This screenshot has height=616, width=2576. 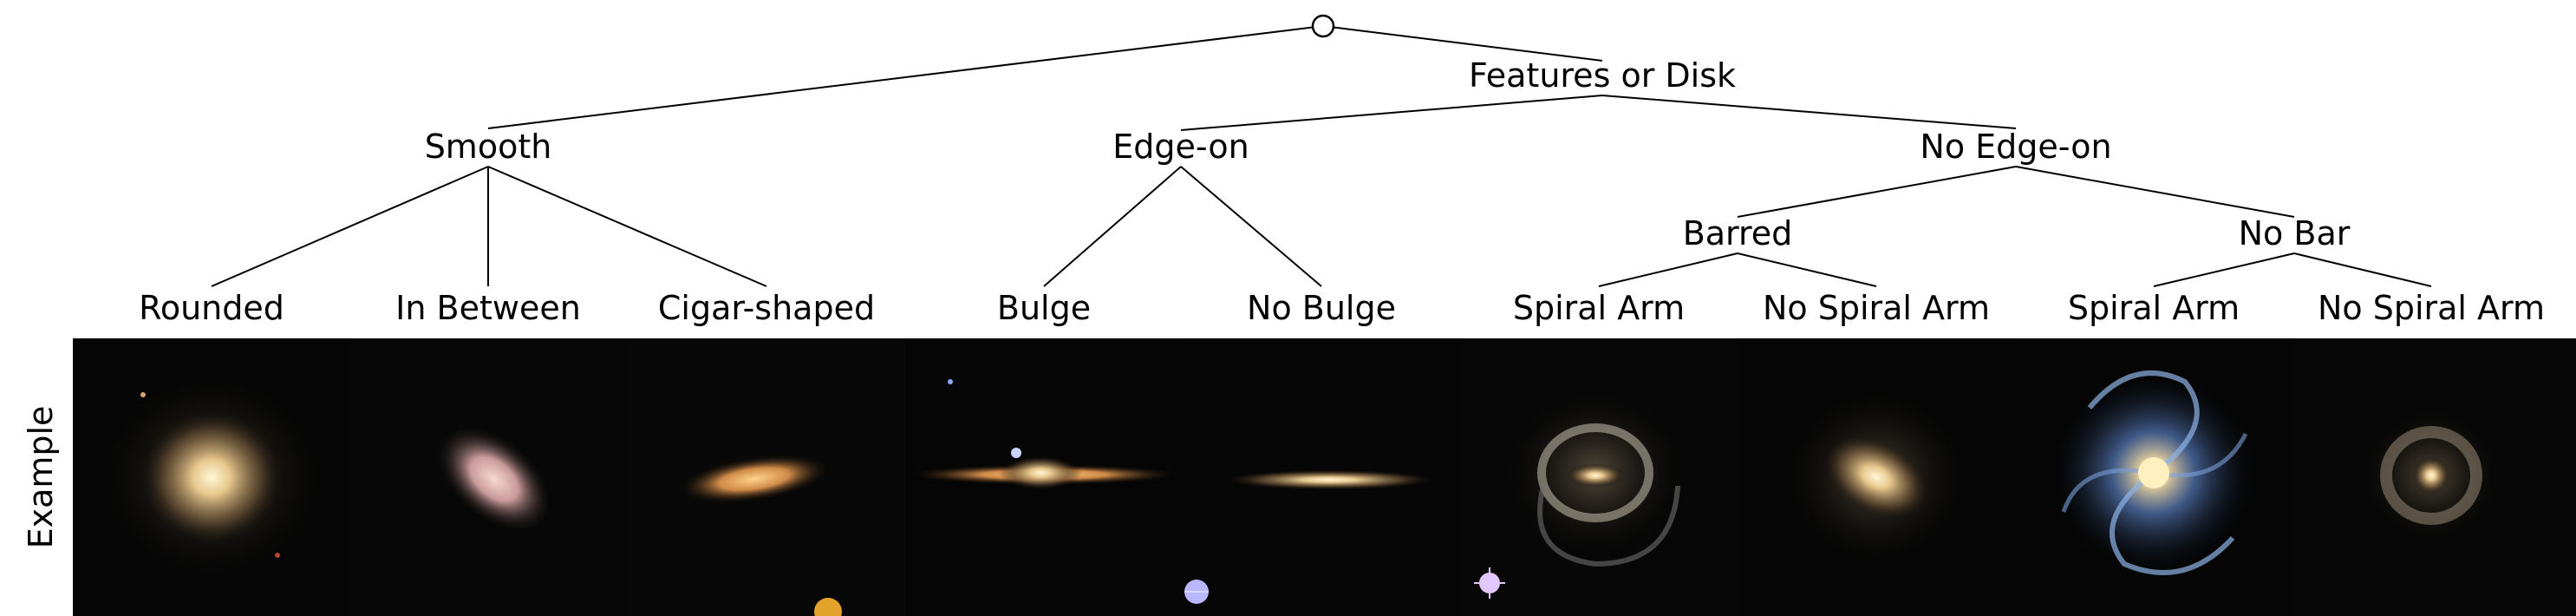 I want to click on node-label-inbetween: In Between, so click(x=488, y=308).